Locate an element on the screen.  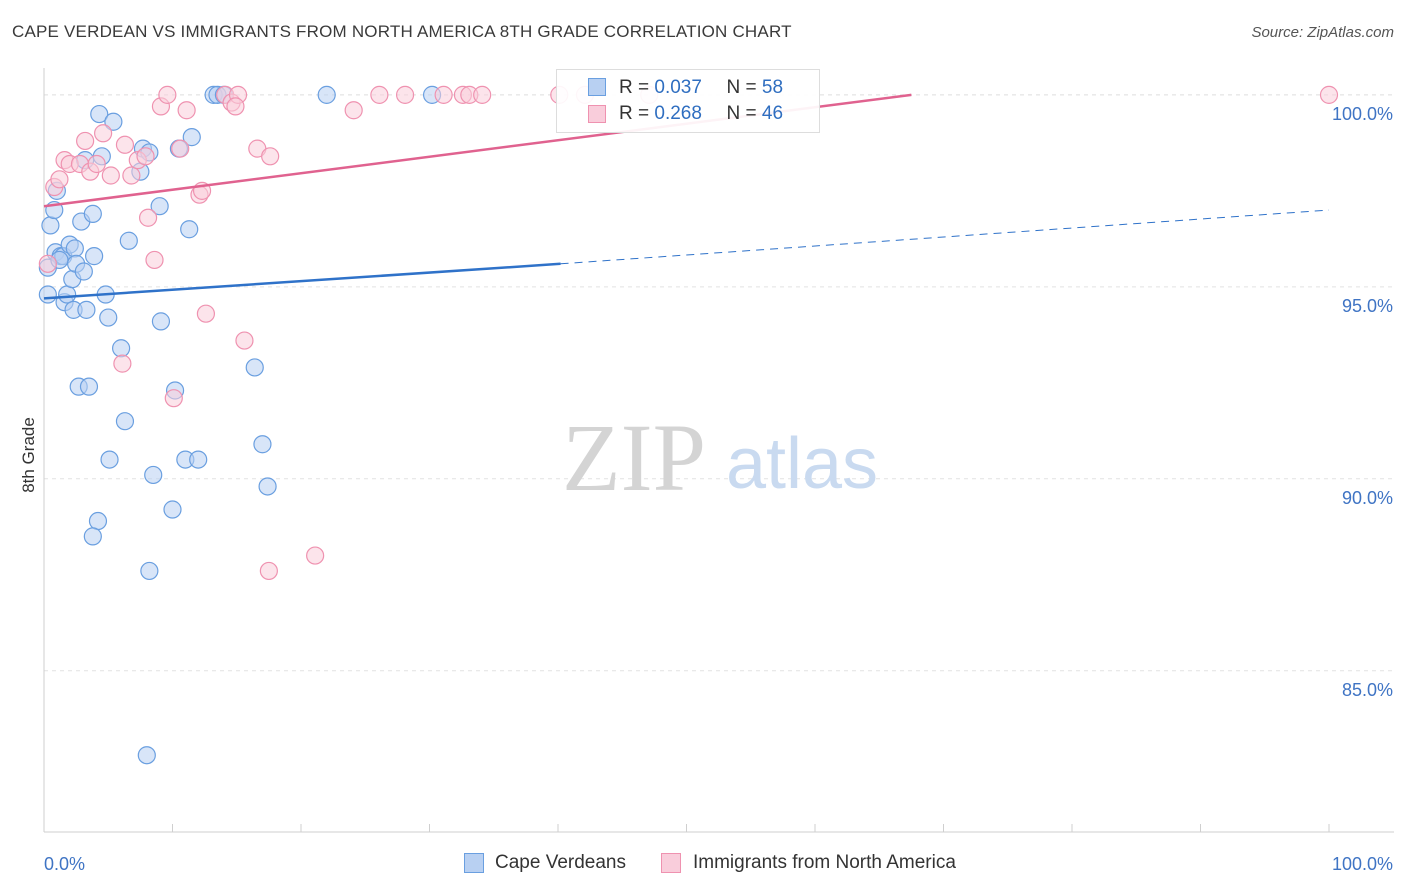
y-tick-label: 95.0% is located at coordinates (1367, 306).